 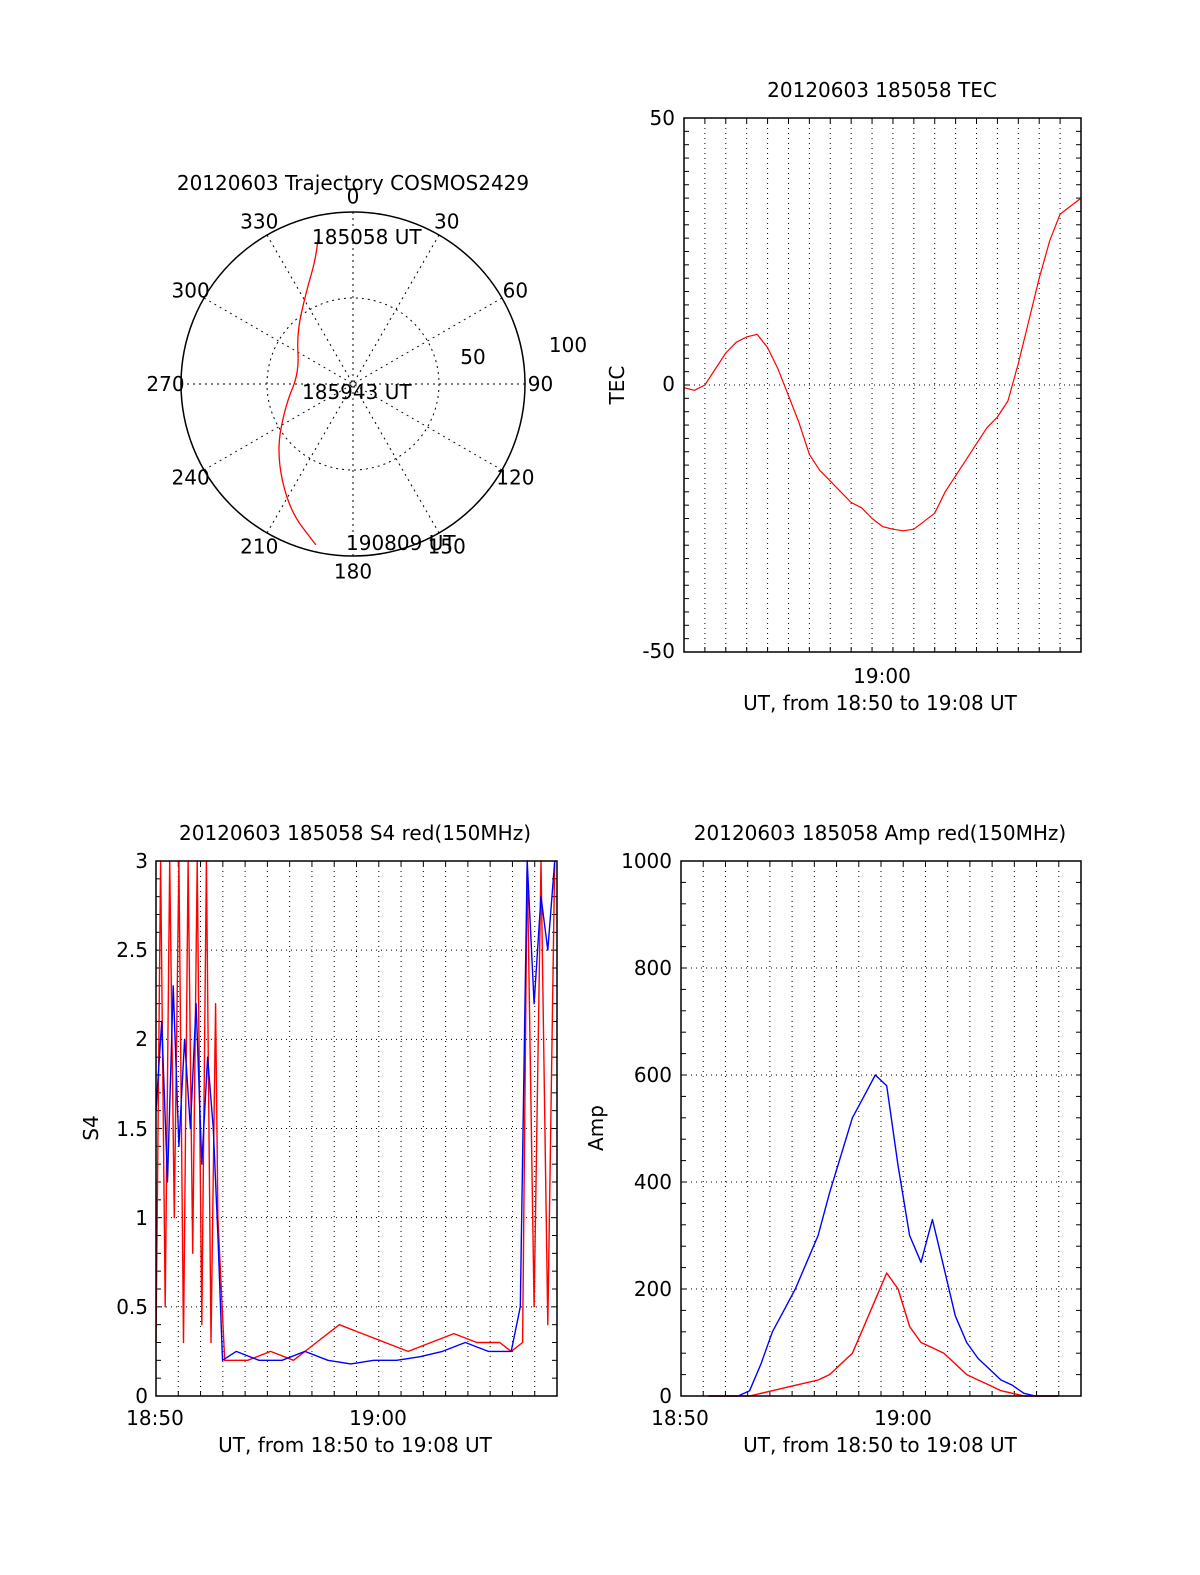 I want to click on polar-azimuth-label: 210, so click(x=259, y=546).